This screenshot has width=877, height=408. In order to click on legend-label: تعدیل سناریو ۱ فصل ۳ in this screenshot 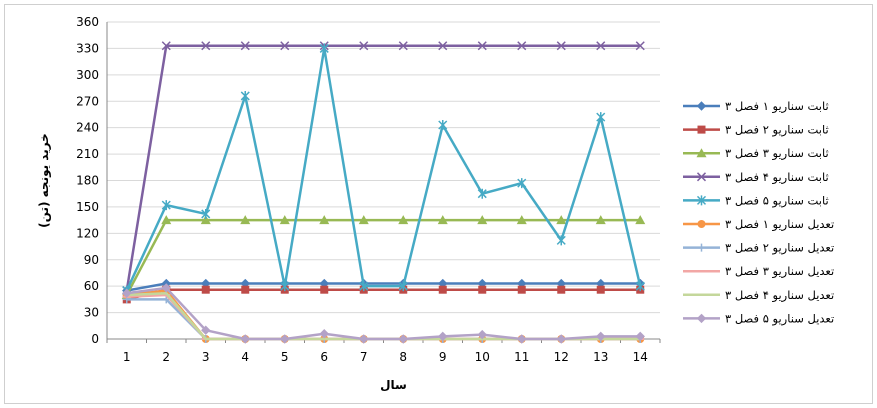, I will do `click(779, 224)`.